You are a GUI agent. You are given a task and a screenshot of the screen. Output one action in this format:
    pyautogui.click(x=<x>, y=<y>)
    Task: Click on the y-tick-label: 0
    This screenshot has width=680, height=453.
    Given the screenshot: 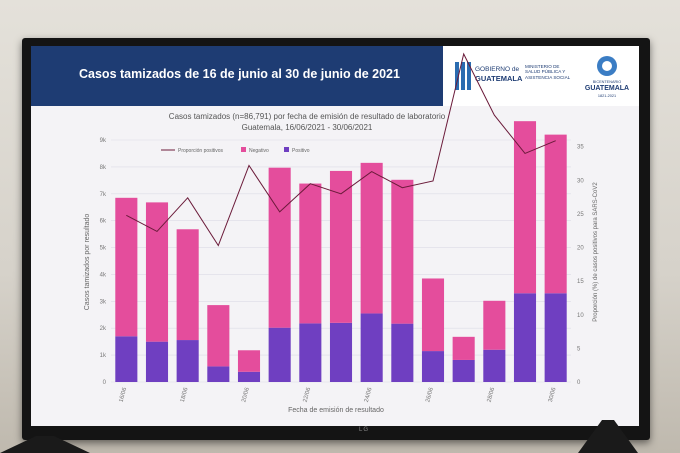 What is the action you would take?
    pyautogui.click(x=105, y=383)
    